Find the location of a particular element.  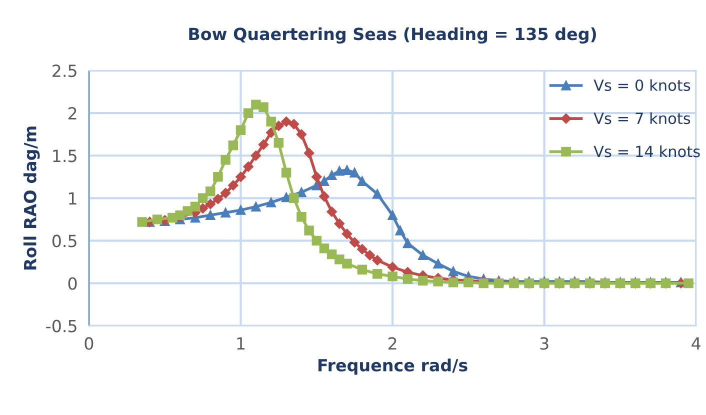

y-tick-label: 2 is located at coordinates (72, 113).